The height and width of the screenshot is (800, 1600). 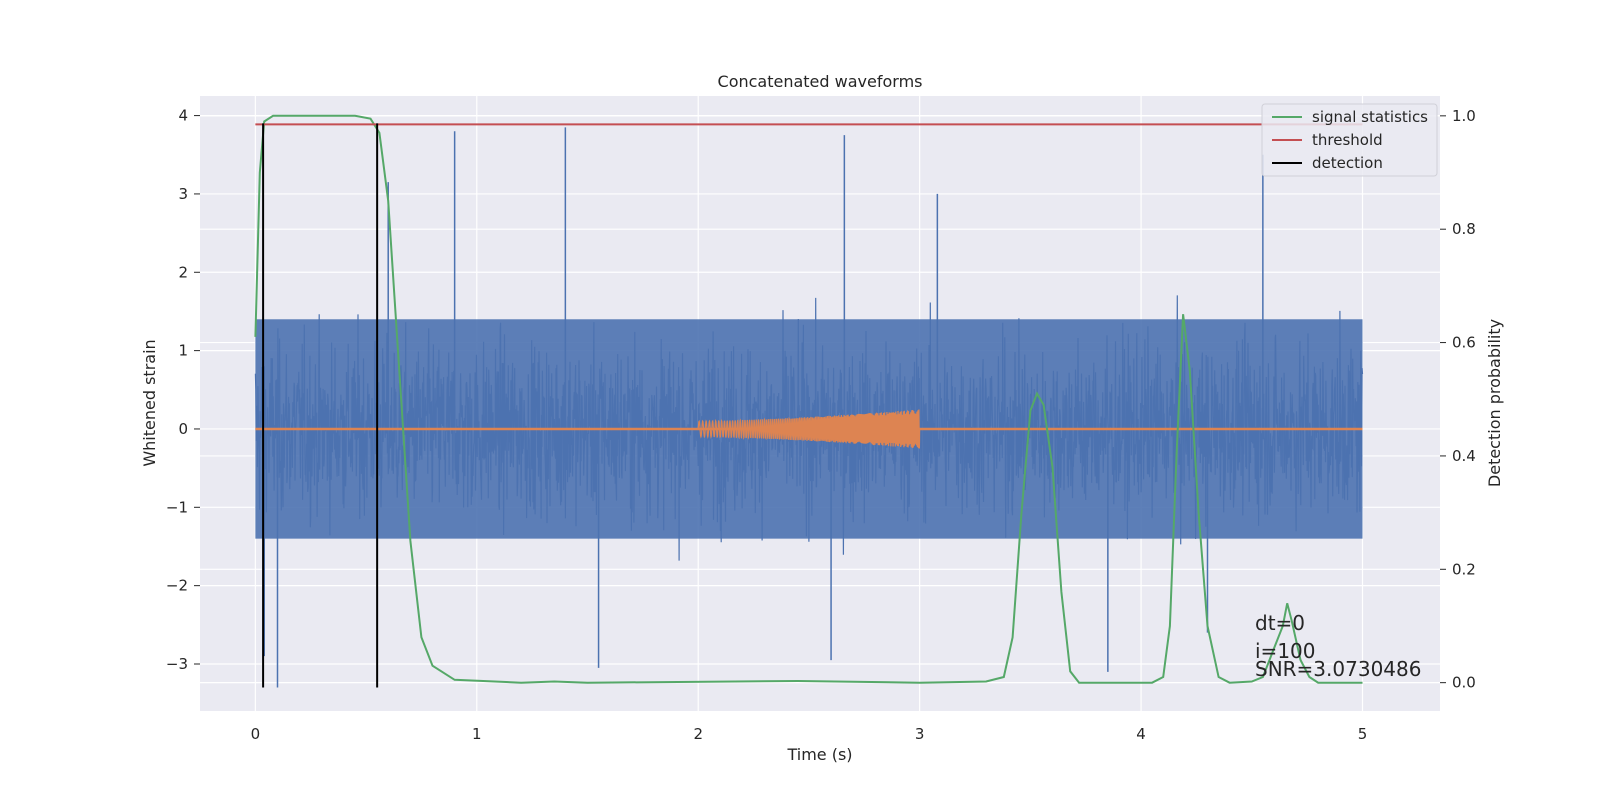 What do you see at coordinates (1464, 229) in the screenshot?
I see `y2-tick-label-4: 0.8` at bounding box center [1464, 229].